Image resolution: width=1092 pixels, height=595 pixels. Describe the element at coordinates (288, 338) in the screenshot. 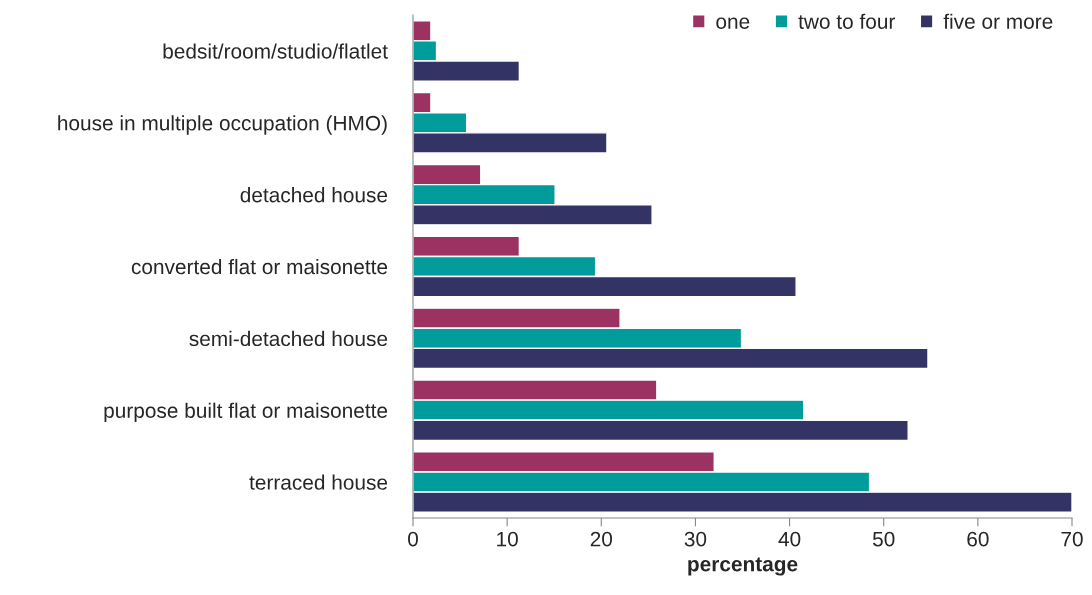

I see `y-tick-label: semi-detached house` at that location.